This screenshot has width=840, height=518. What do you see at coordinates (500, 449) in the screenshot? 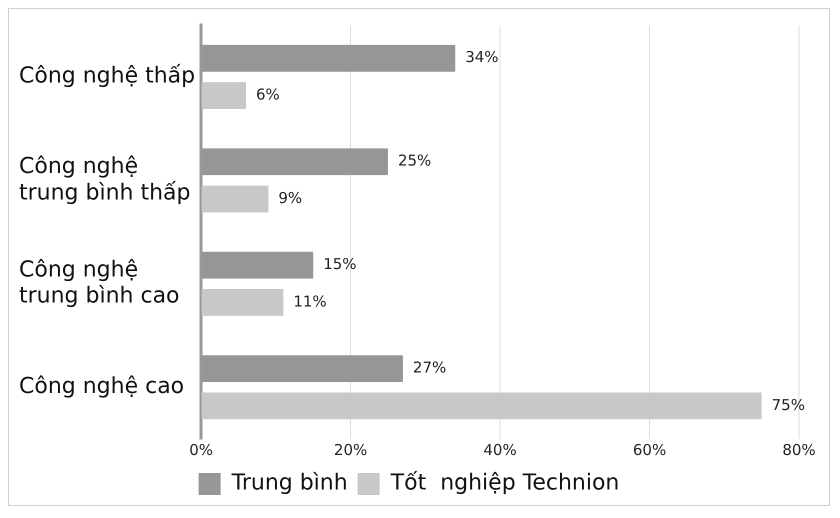
I see `x-tick-label: 40%` at bounding box center [500, 449].